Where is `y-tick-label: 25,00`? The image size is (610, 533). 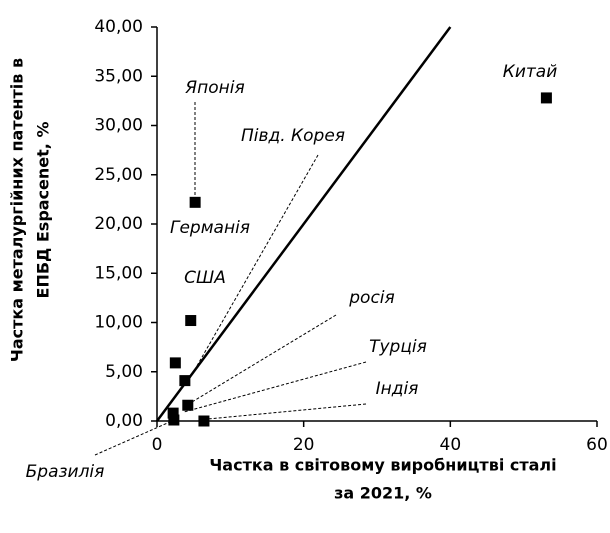
y-tick-label: 25,00 is located at coordinates (118, 175).